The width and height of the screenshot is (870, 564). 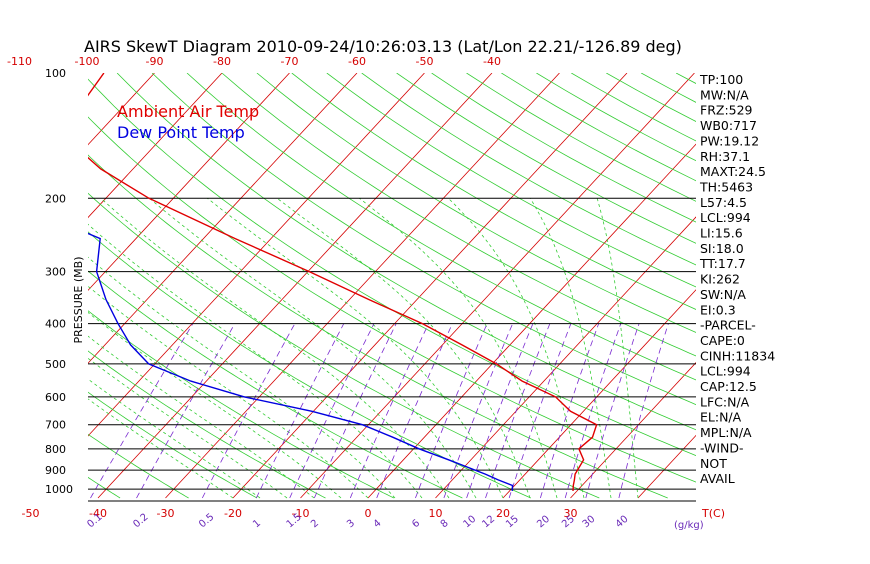 I want to click on top-temp-tick-label: -80, so click(x=222, y=61).